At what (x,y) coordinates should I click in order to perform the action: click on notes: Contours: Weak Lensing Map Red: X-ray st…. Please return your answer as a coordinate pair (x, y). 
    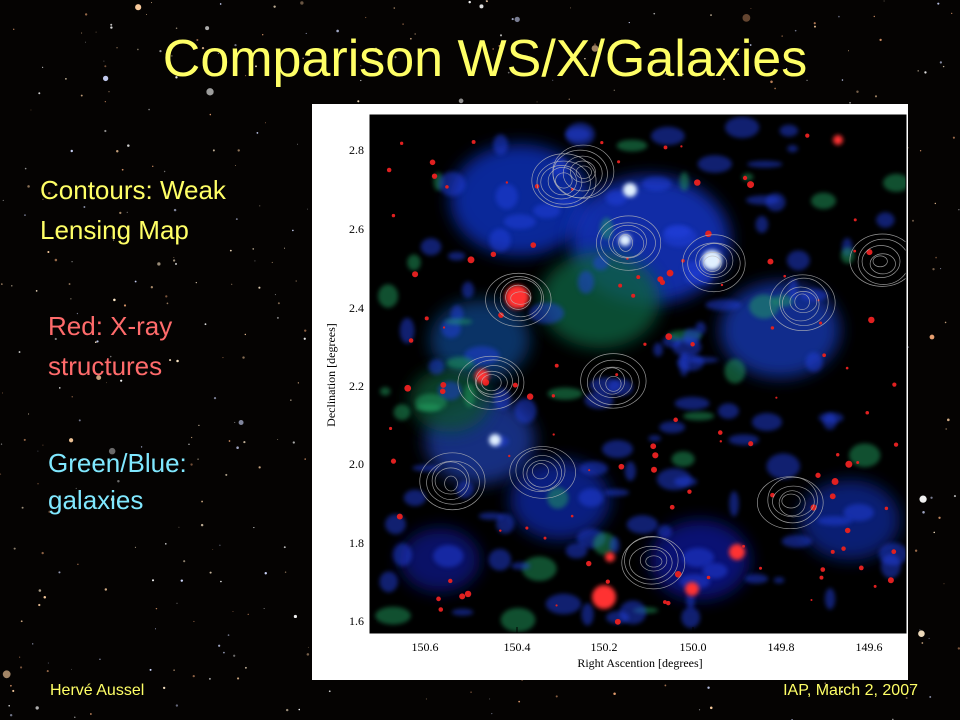
    Looking at the image, I should click on (133, 345).